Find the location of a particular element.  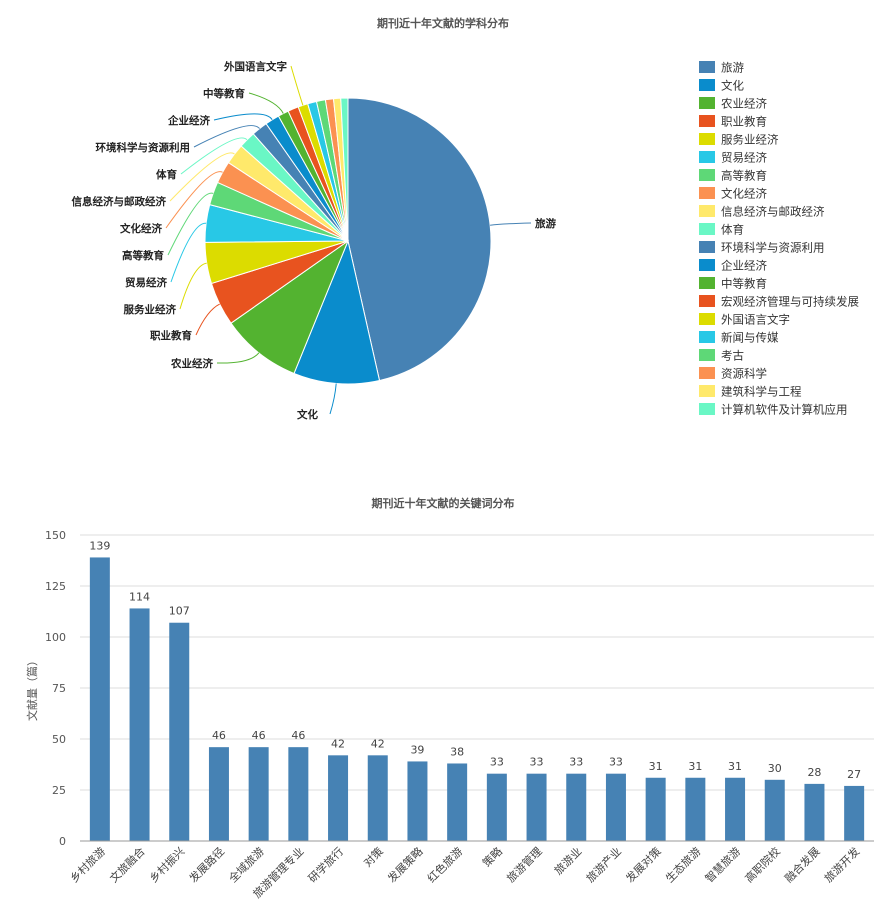

pie-slice-label: 旅游 is located at coordinates (545, 223).